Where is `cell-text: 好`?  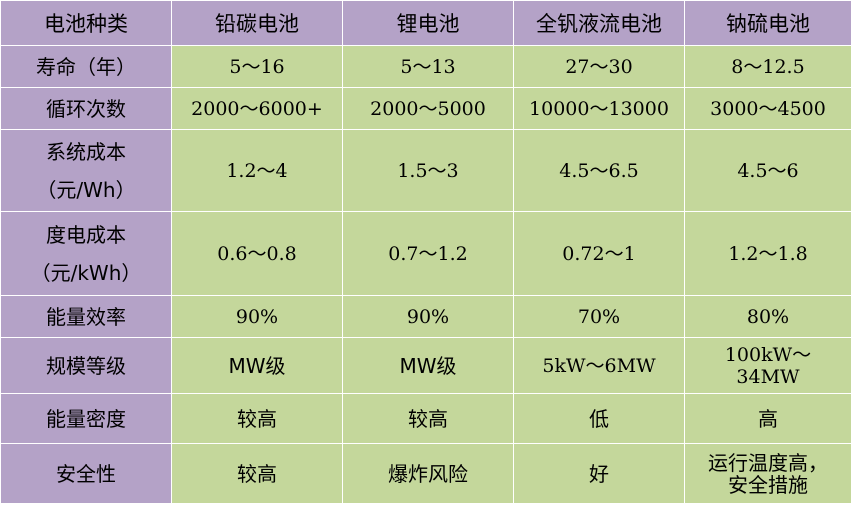 cell-text: 好 is located at coordinates (599, 473).